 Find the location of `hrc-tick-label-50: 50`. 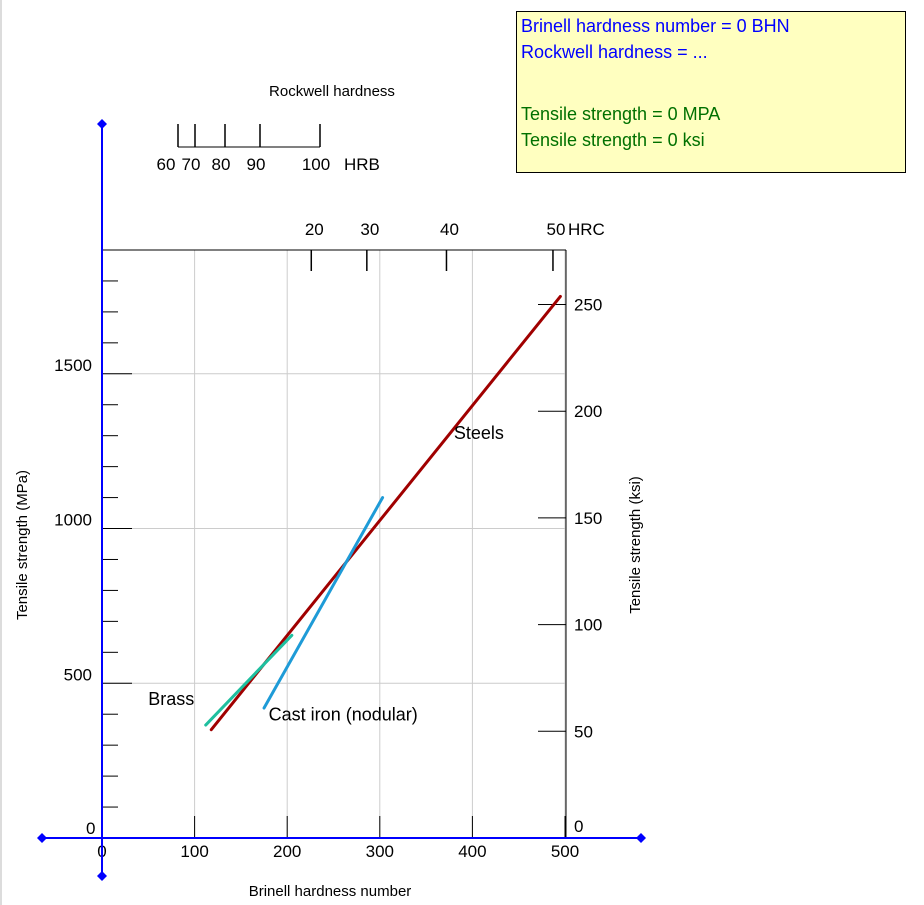

hrc-tick-label-50: 50 is located at coordinates (556, 229).